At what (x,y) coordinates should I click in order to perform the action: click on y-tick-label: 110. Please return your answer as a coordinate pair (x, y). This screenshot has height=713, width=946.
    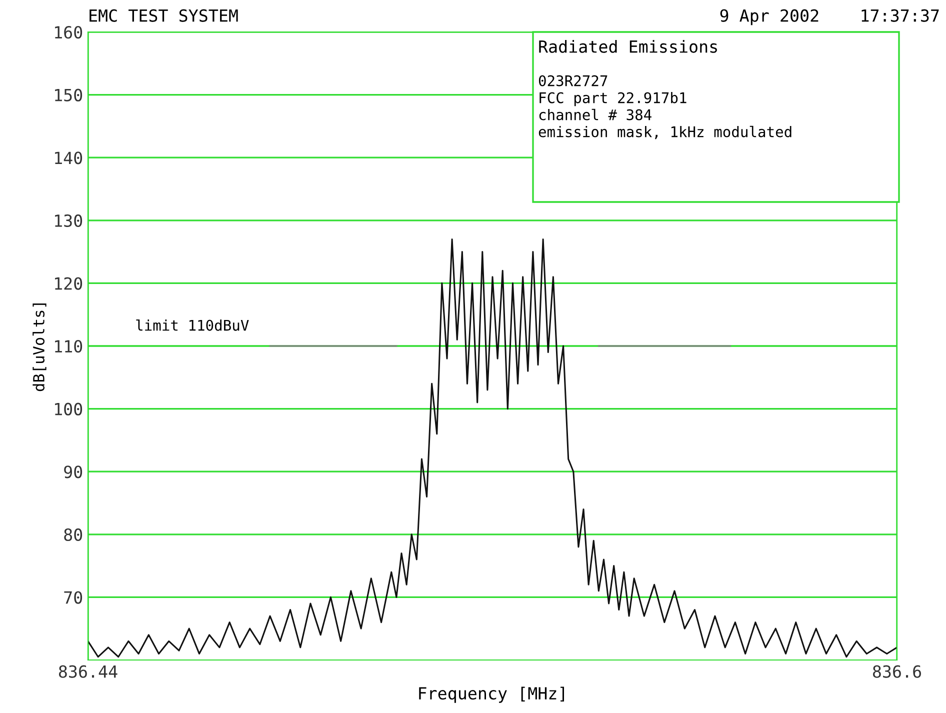
    Looking at the image, I should click on (68, 346).